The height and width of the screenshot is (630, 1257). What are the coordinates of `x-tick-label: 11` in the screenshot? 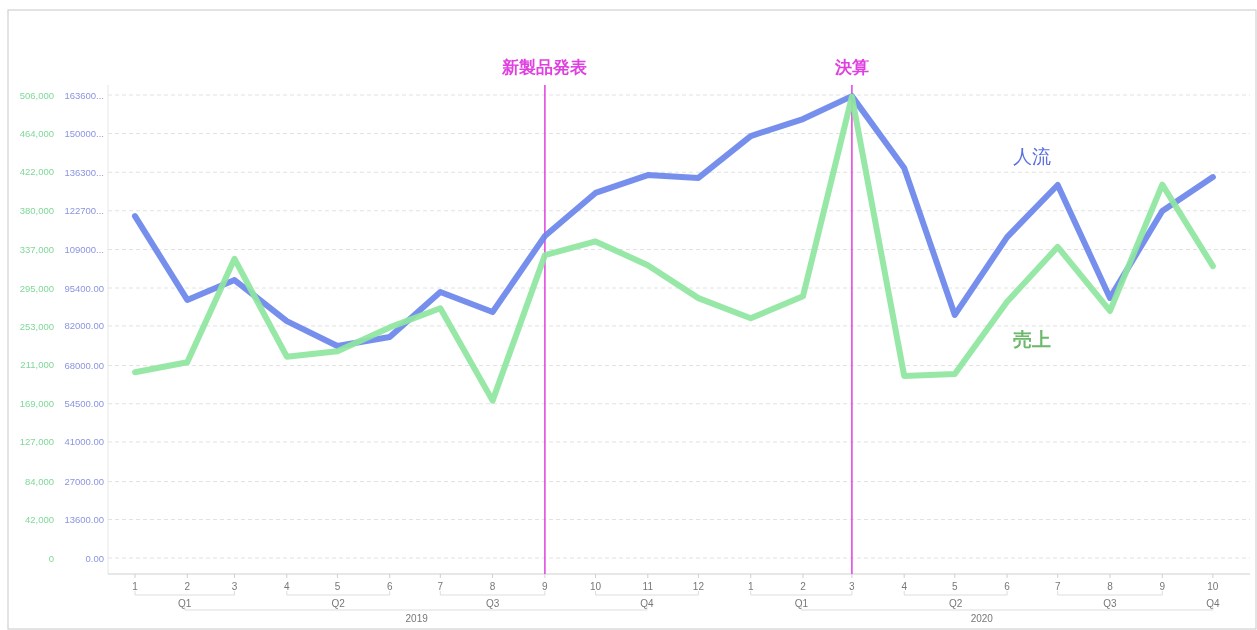 It's located at (648, 586).